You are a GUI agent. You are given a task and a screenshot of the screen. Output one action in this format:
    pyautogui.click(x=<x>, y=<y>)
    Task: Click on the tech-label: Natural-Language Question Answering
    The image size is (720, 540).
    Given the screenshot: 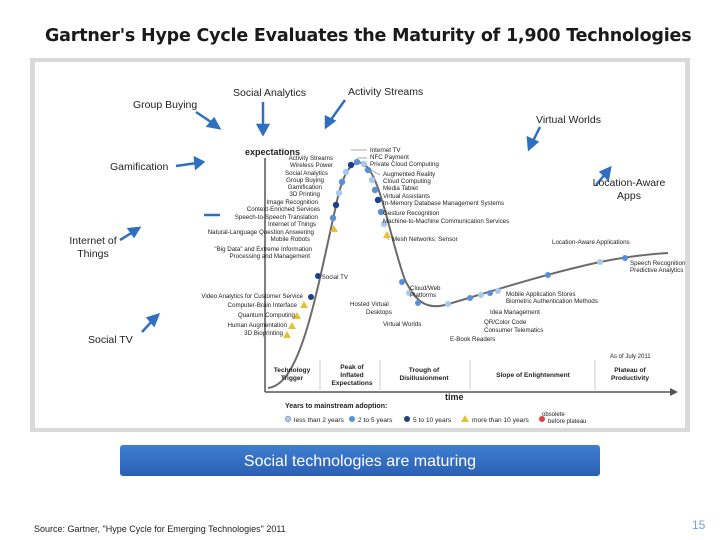 What is the action you would take?
    pyautogui.click(x=261, y=232)
    